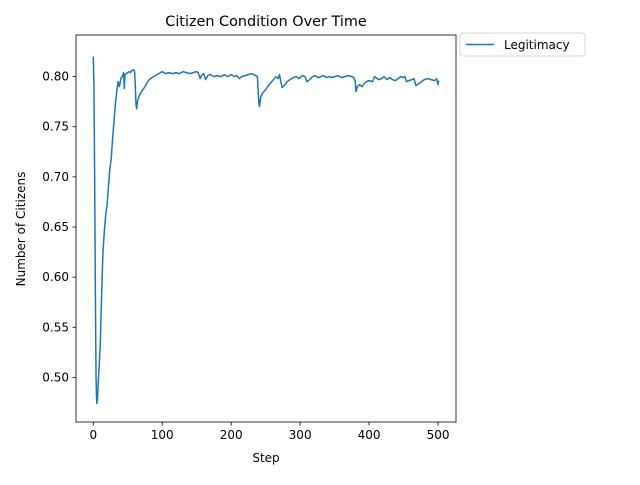  What do you see at coordinates (300, 435) in the screenshot?
I see `x-tick-label: 300` at bounding box center [300, 435].